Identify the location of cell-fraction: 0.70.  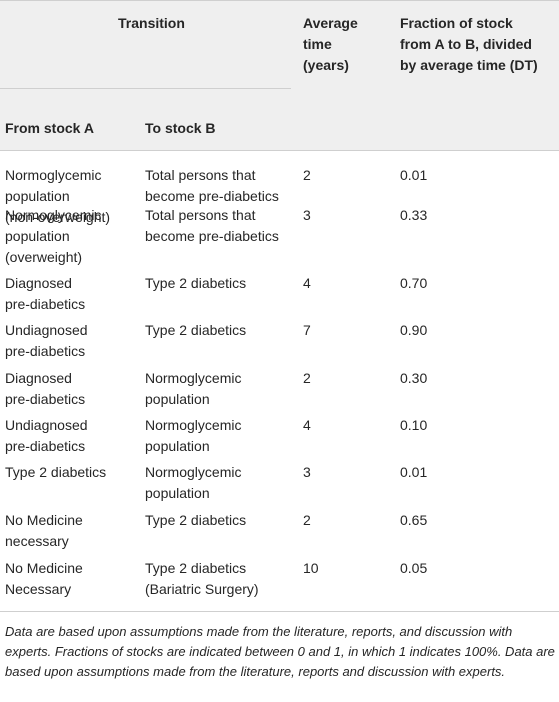
(414, 283).